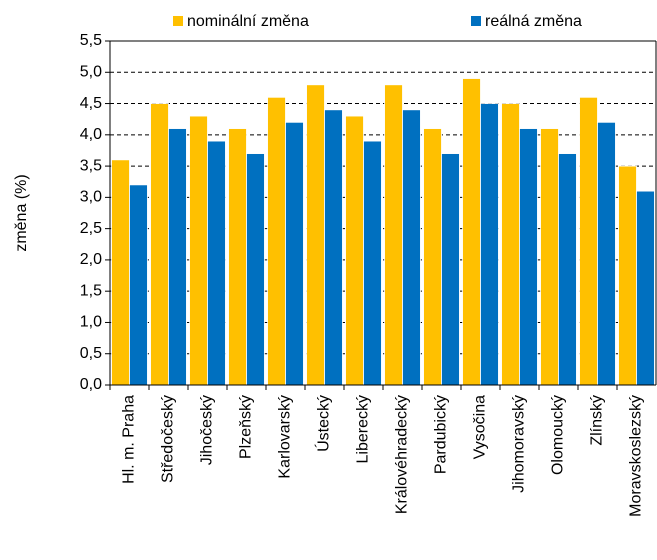  What do you see at coordinates (91, 353) in the screenshot?
I see `y-tick-label: 0,5` at bounding box center [91, 353].